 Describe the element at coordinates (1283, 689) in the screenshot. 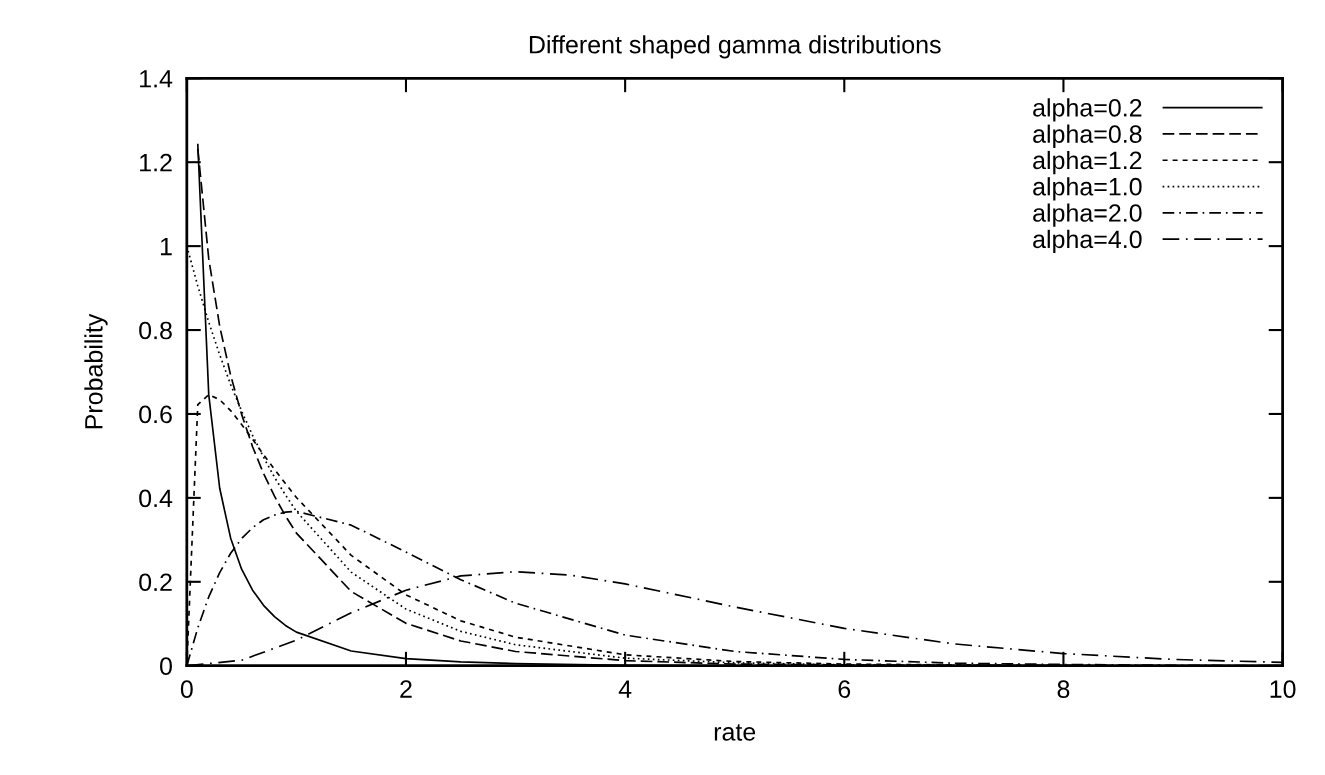

I see `x-tick-label: 10` at that location.